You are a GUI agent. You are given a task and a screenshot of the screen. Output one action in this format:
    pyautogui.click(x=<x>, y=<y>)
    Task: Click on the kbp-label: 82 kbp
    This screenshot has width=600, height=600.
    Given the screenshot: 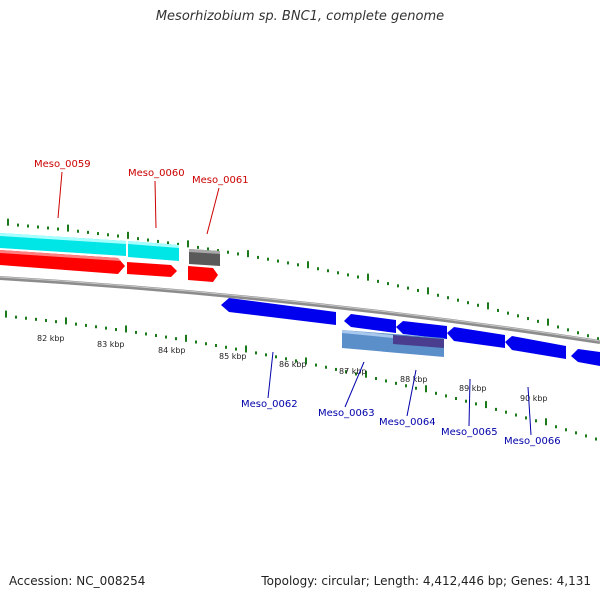 What is the action you would take?
    pyautogui.click(x=51, y=338)
    